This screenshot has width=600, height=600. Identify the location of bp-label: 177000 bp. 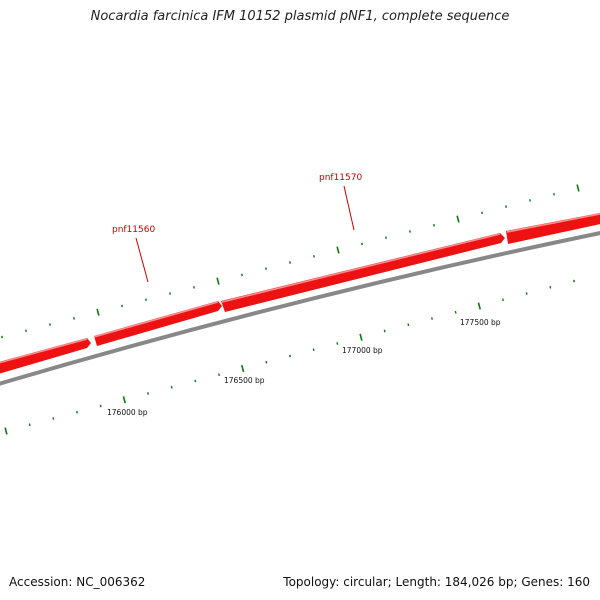
(362, 350).